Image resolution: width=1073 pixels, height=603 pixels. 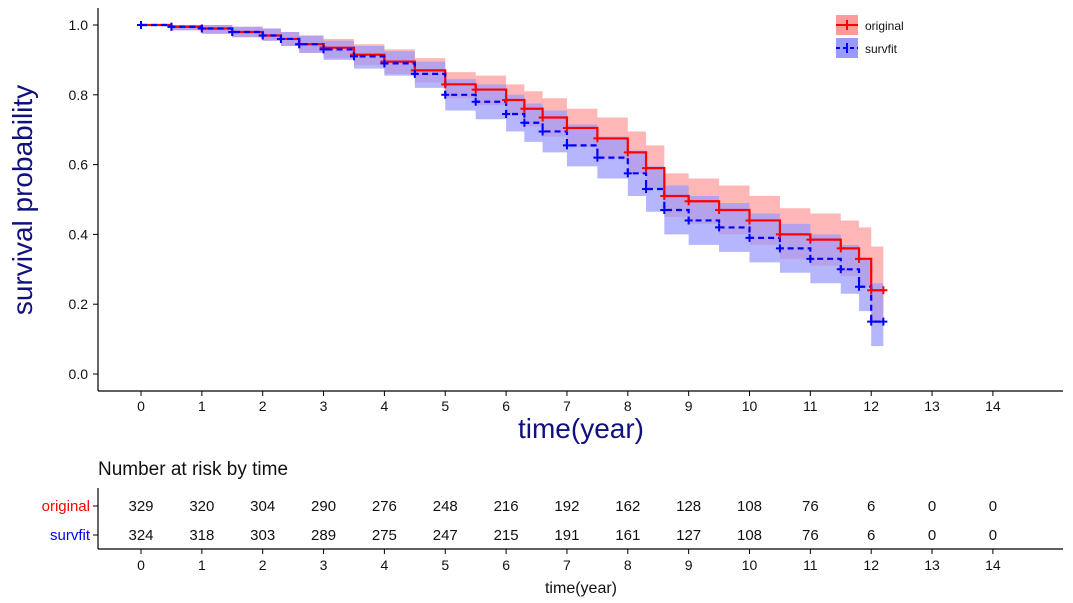 I want to click on y-tick-label: 0.4, so click(x=79, y=234).